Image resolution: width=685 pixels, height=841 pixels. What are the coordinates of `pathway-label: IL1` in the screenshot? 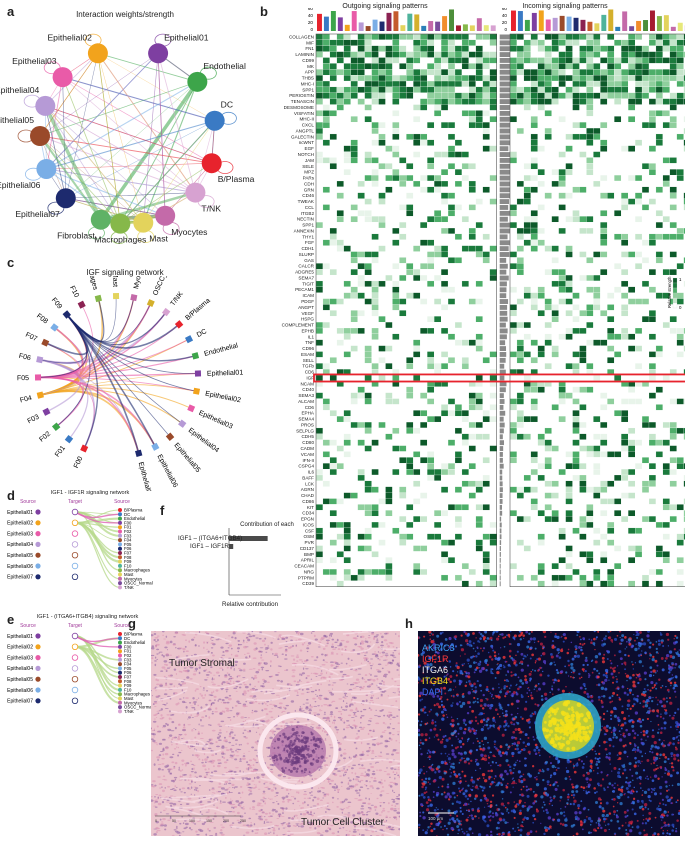 It's located at (311, 336).